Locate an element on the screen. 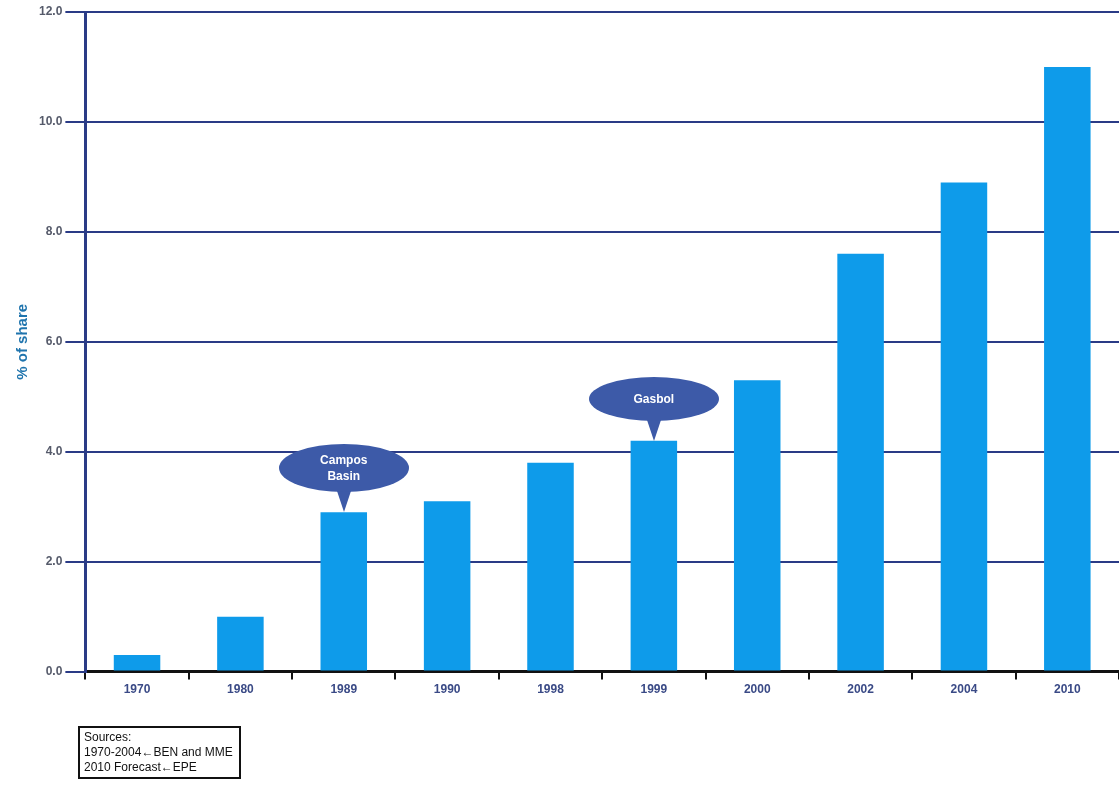 The image size is (1119, 796). x-tick-label: 1980 is located at coordinates (241, 689).